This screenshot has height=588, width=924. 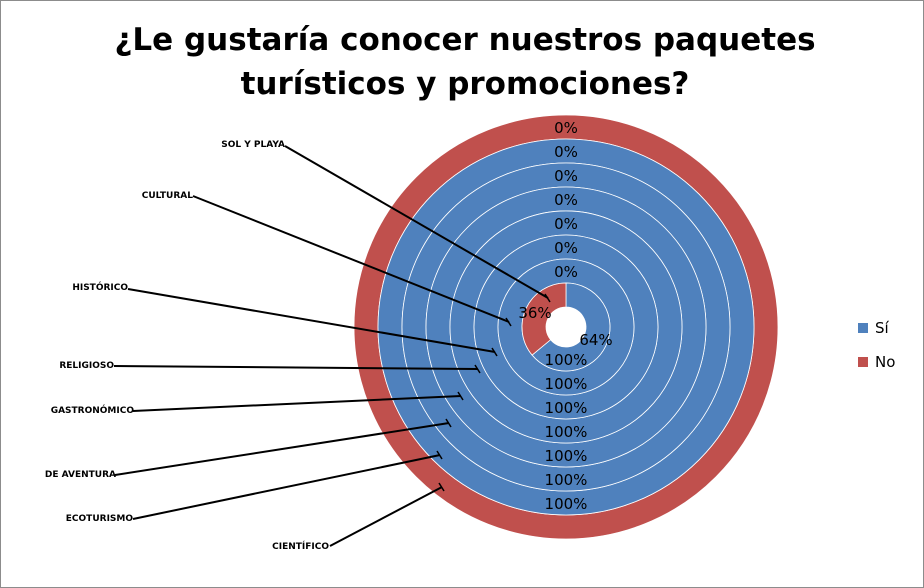 What do you see at coordinates (80, 475) in the screenshot?
I see `callout-label-de-aventura: DE AVENTURA` at bounding box center [80, 475].